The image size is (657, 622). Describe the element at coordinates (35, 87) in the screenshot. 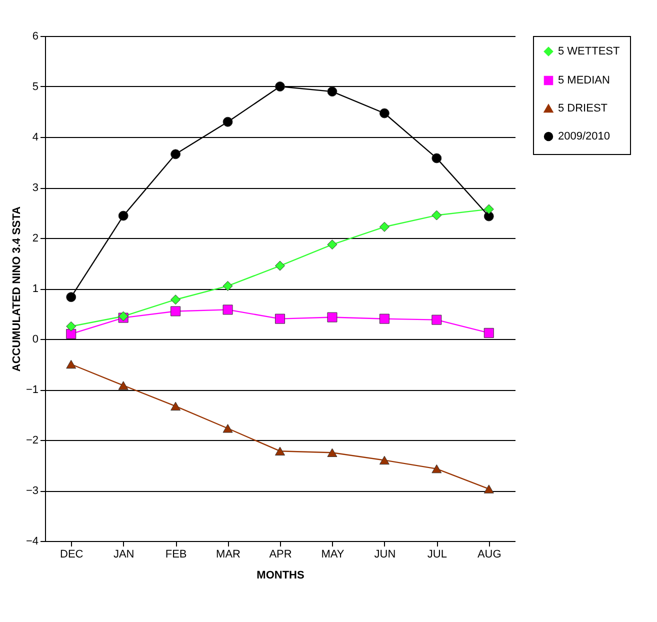

I see `y-tick-label: 5` at that location.